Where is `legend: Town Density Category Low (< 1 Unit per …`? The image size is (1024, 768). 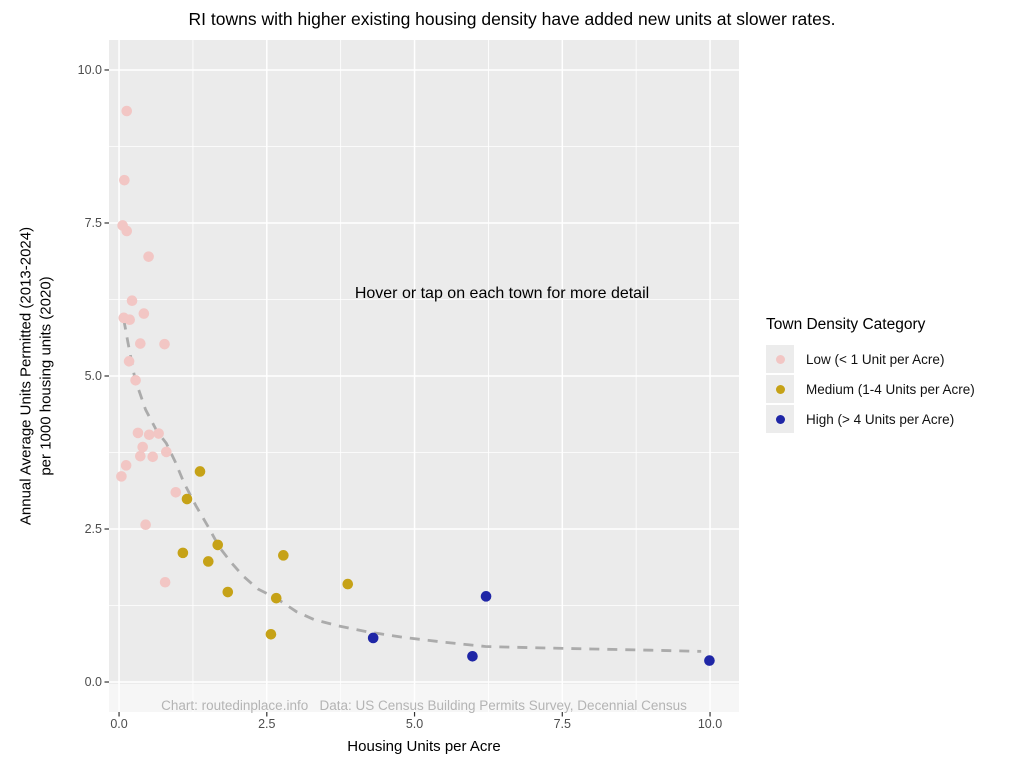 legend: Town Density Category Low (< 1 Unit per … is located at coordinates (870, 375).